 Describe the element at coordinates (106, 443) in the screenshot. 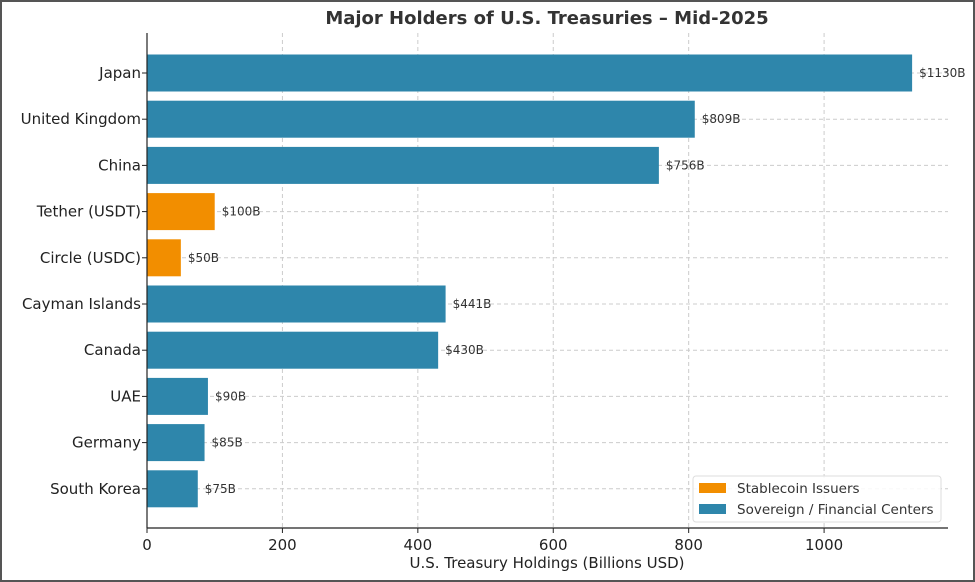

I see `y-tick-label: Germany` at that location.